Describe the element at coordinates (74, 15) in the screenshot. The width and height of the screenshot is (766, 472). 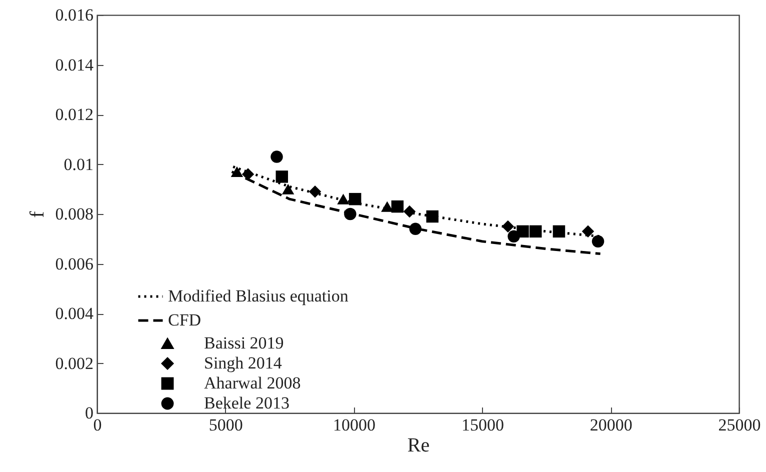
I see `y-tick-label: 0.016` at that location.